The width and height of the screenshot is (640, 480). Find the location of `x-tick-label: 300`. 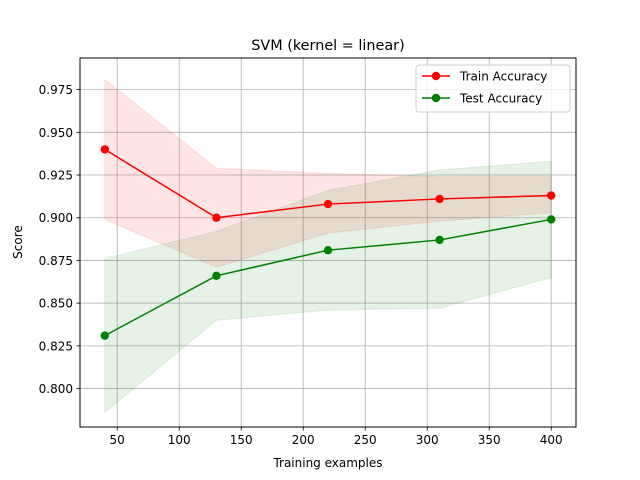

x-tick-label: 300 is located at coordinates (427, 440).